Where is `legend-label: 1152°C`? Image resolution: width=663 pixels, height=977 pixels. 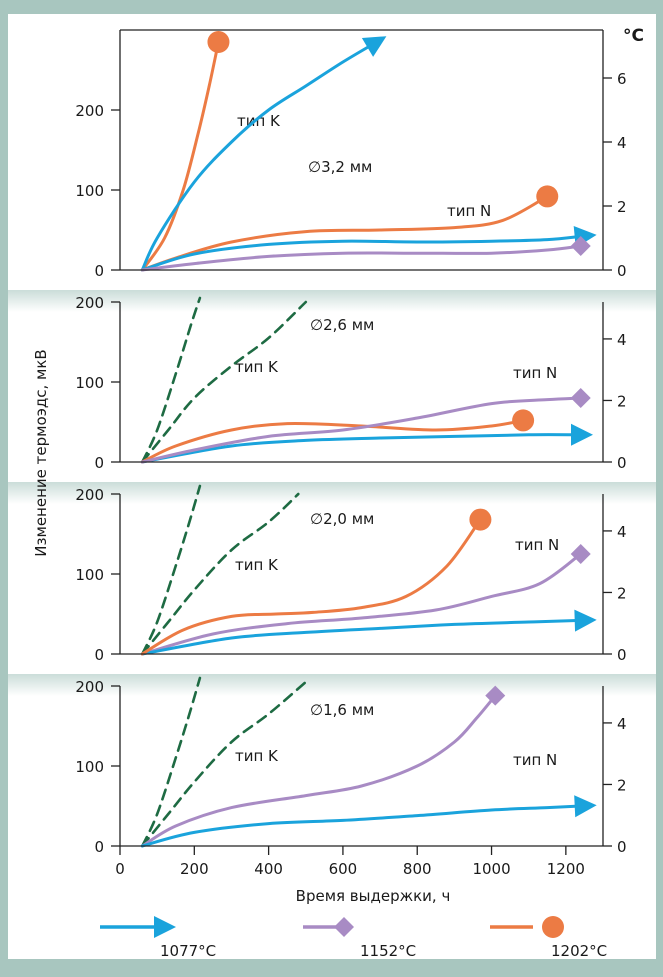
legend-label: 1152°C is located at coordinates (388, 951).